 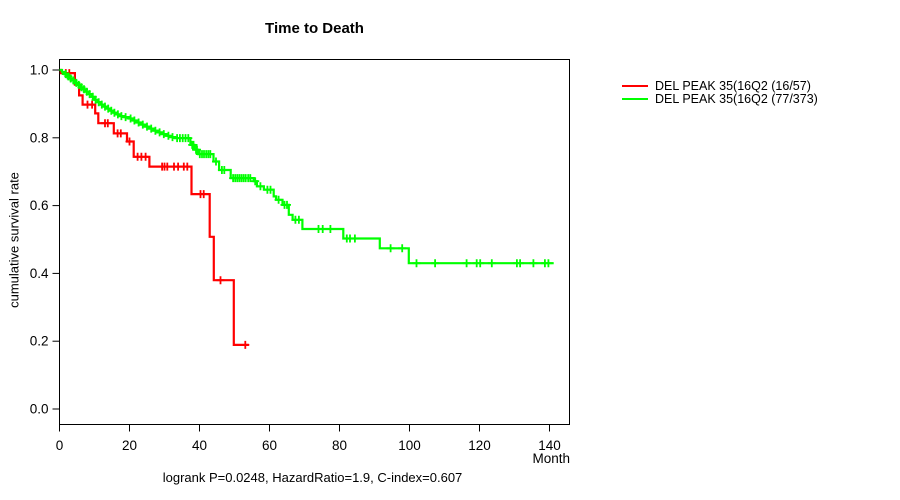 I want to click on x-tick-label: 140, so click(x=549, y=445).